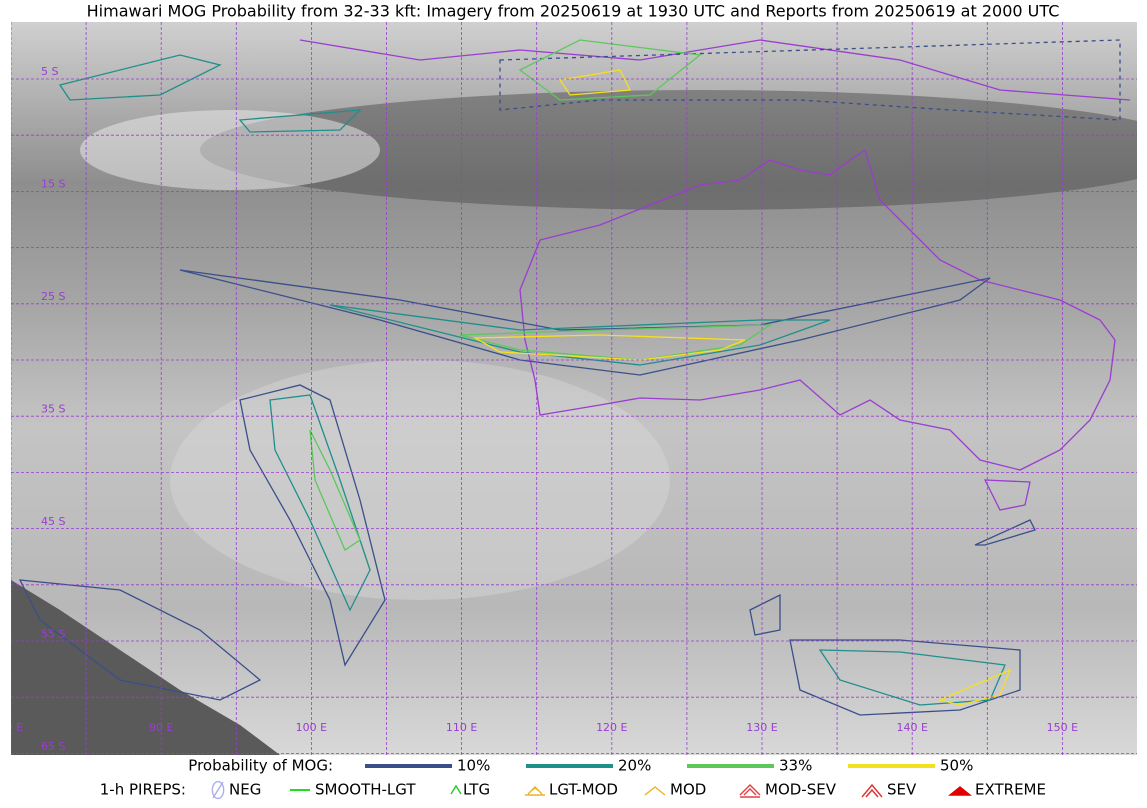  What do you see at coordinates (1062, 727) in the screenshot?
I see `lon-label: 150 E` at bounding box center [1062, 727].